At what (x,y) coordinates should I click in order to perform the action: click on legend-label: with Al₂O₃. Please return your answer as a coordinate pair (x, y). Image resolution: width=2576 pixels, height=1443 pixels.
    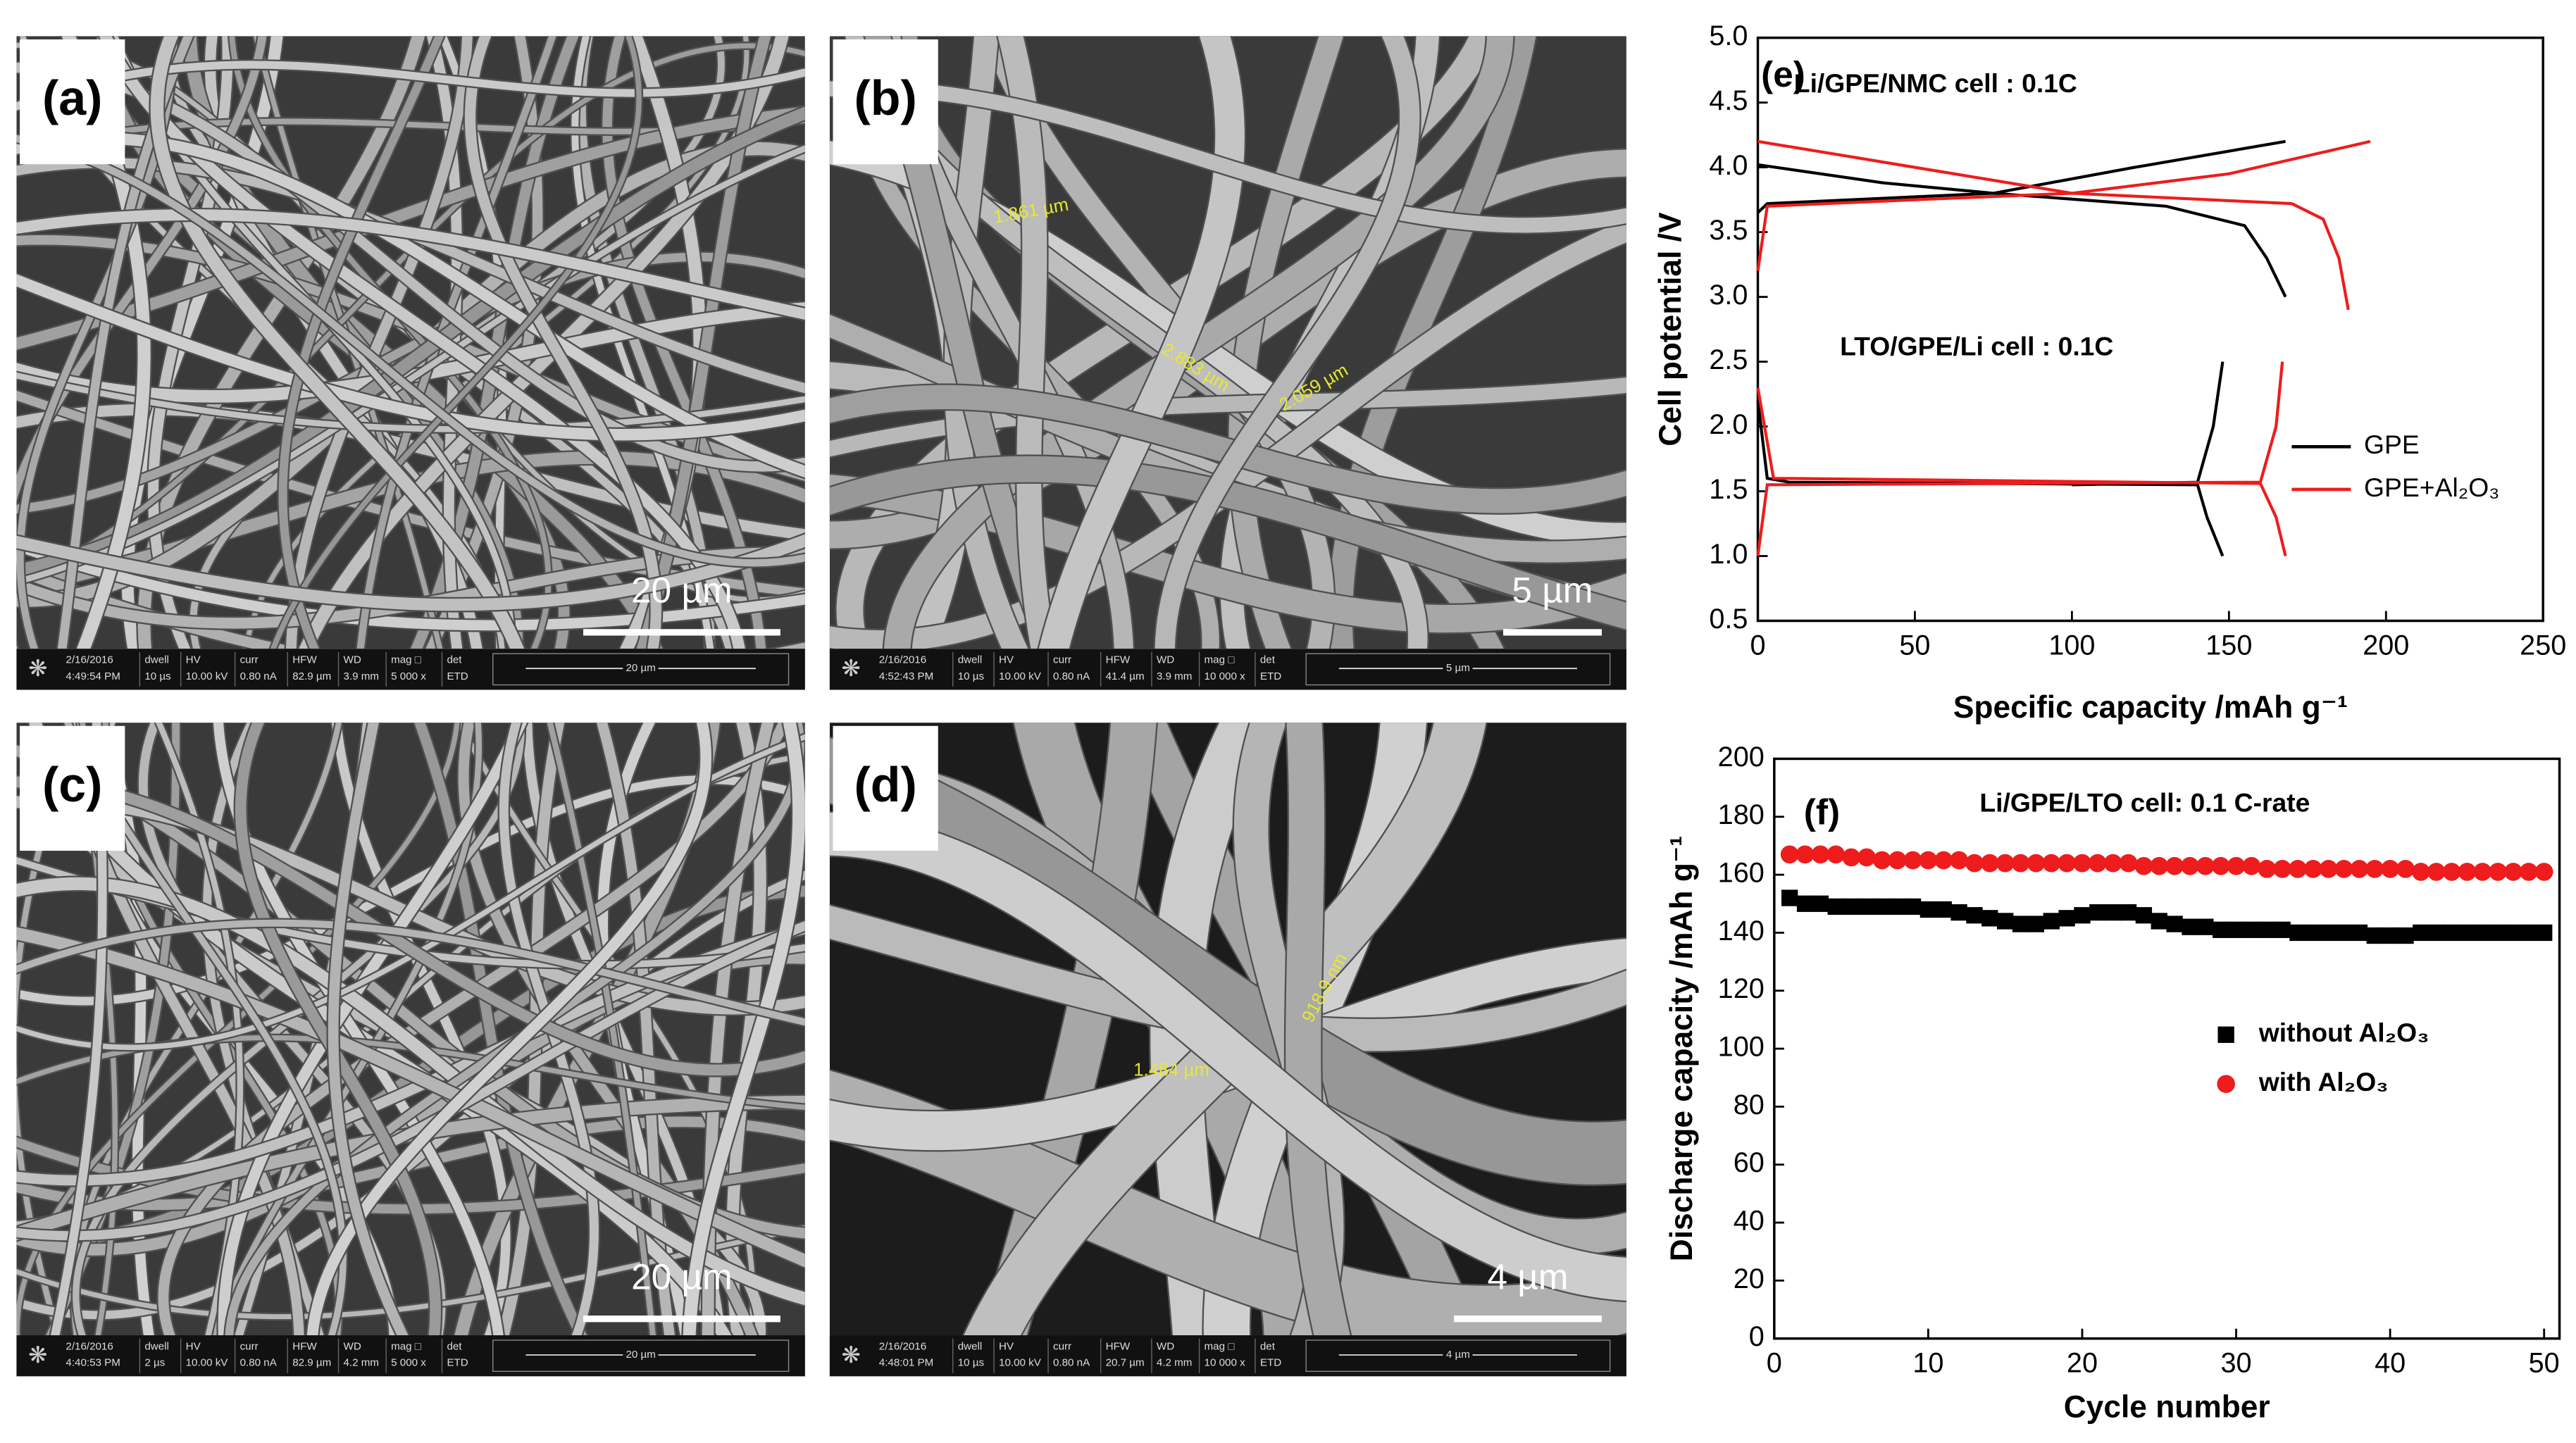
    Looking at the image, I should click on (2323, 1082).